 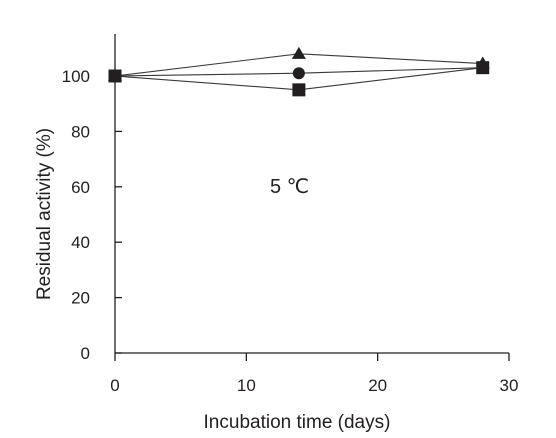 I want to click on x-axis-label: Incubation time (days), so click(x=297, y=422).